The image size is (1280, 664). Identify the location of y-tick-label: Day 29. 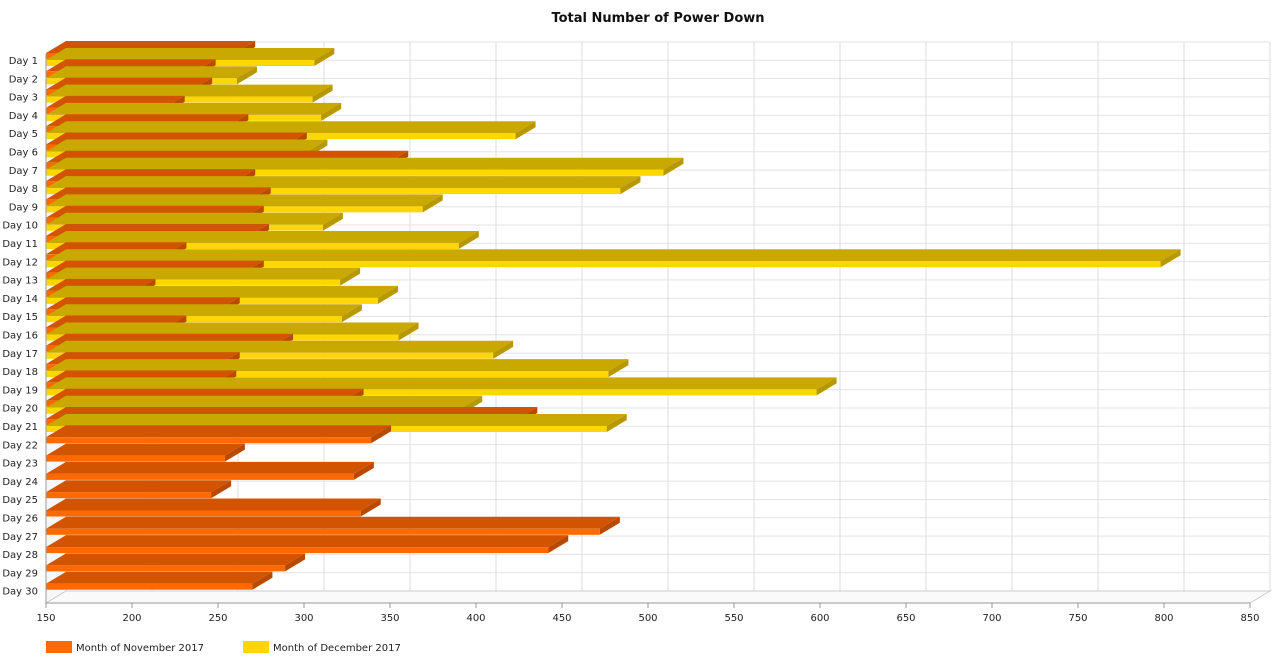
(20, 573).